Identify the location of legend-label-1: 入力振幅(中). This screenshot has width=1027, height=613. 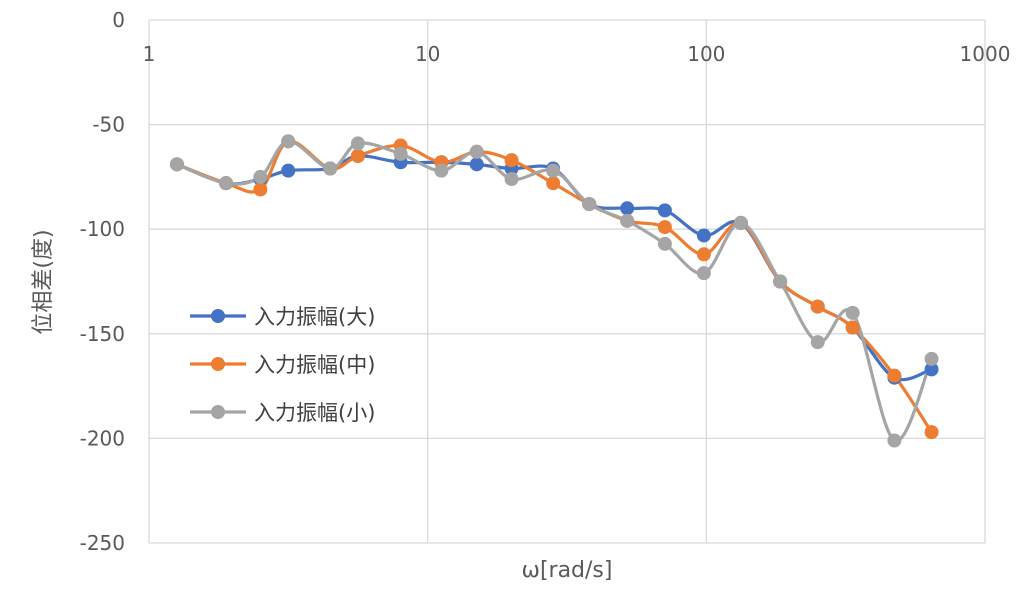
(314, 365).